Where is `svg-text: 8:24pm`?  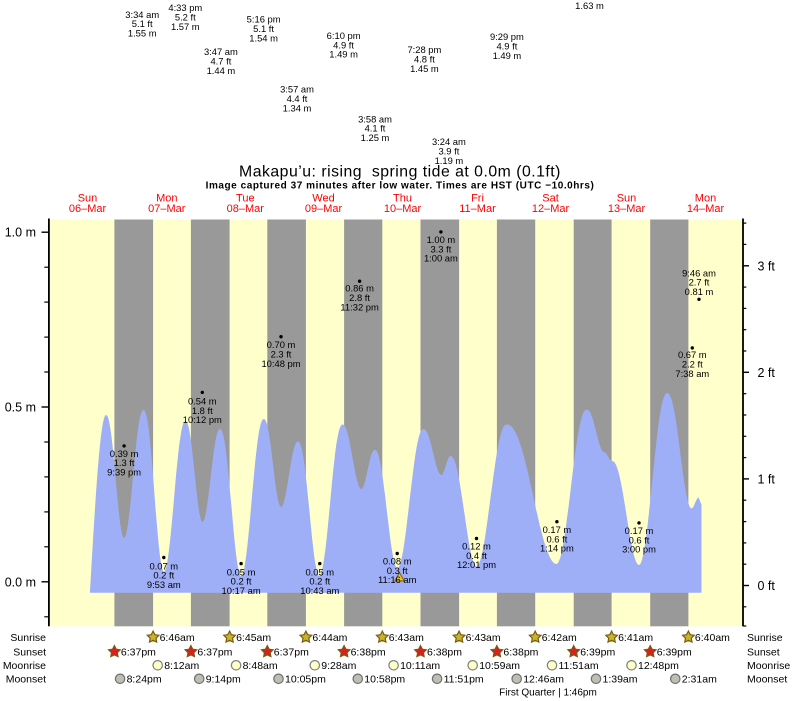
svg-text: 8:24pm is located at coordinates (144, 680).